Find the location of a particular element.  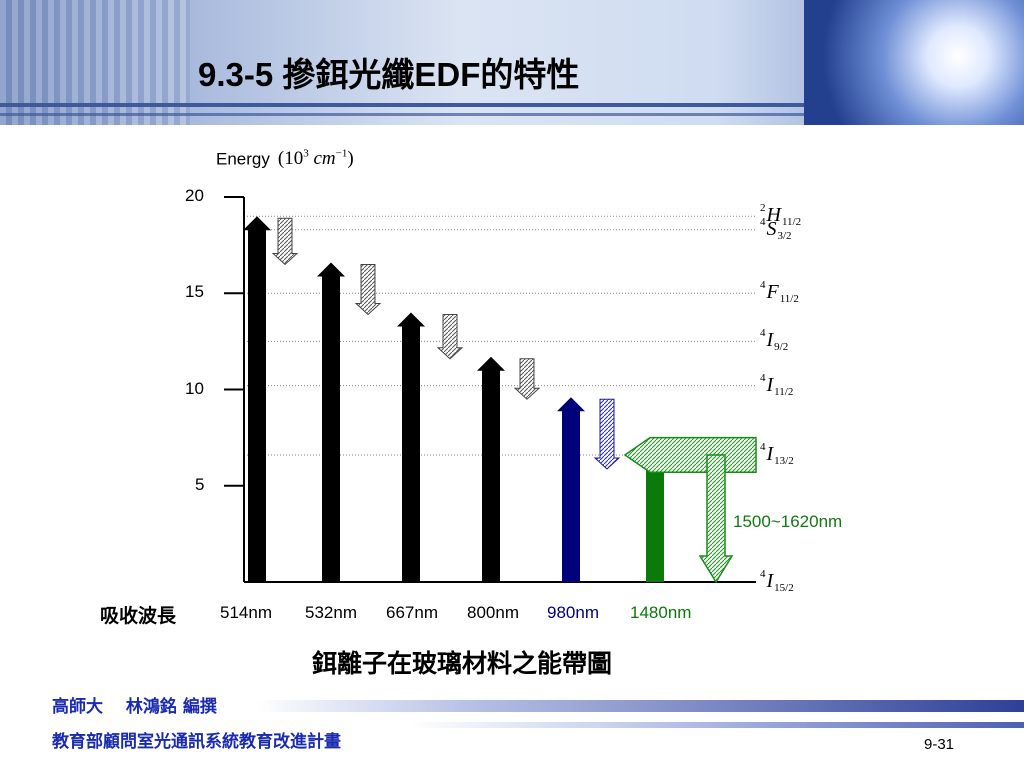

page-number: 9-31 is located at coordinates (939, 744).